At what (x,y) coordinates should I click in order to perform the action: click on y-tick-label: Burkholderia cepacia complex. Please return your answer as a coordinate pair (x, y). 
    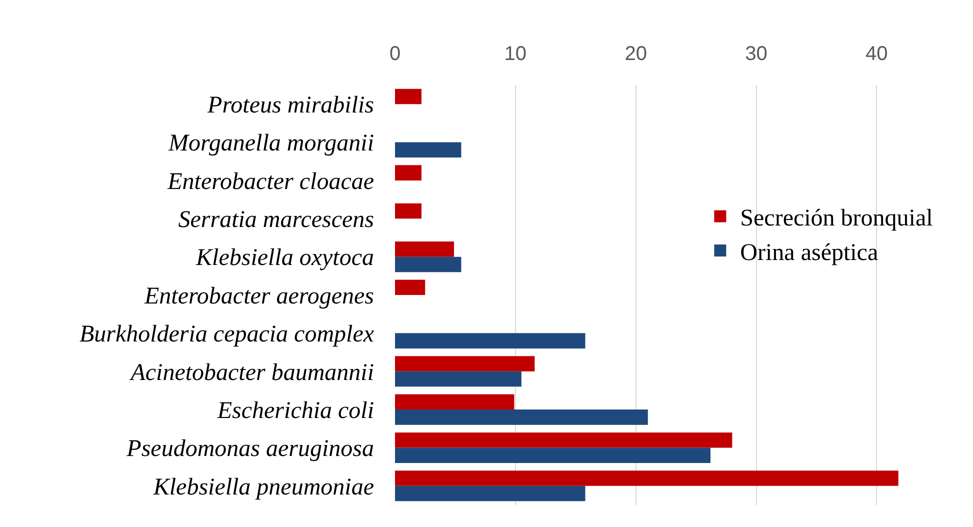
    Looking at the image, I should click on (226, 335).